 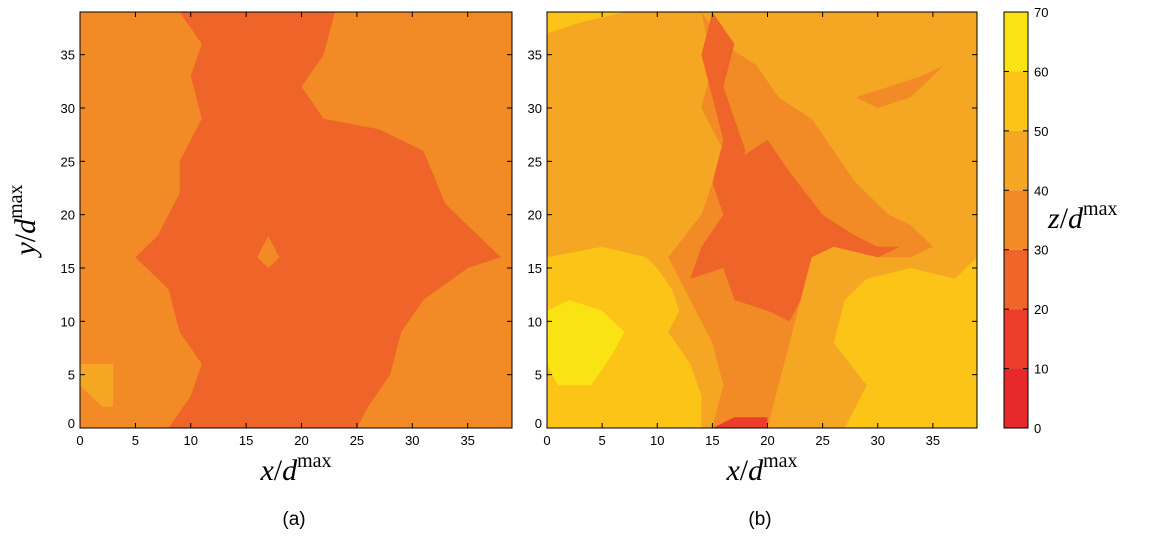 I want to click on colorbar: 0 10 20 30 40 50 60 70 z/dmax, so click(x=1060, y=220).